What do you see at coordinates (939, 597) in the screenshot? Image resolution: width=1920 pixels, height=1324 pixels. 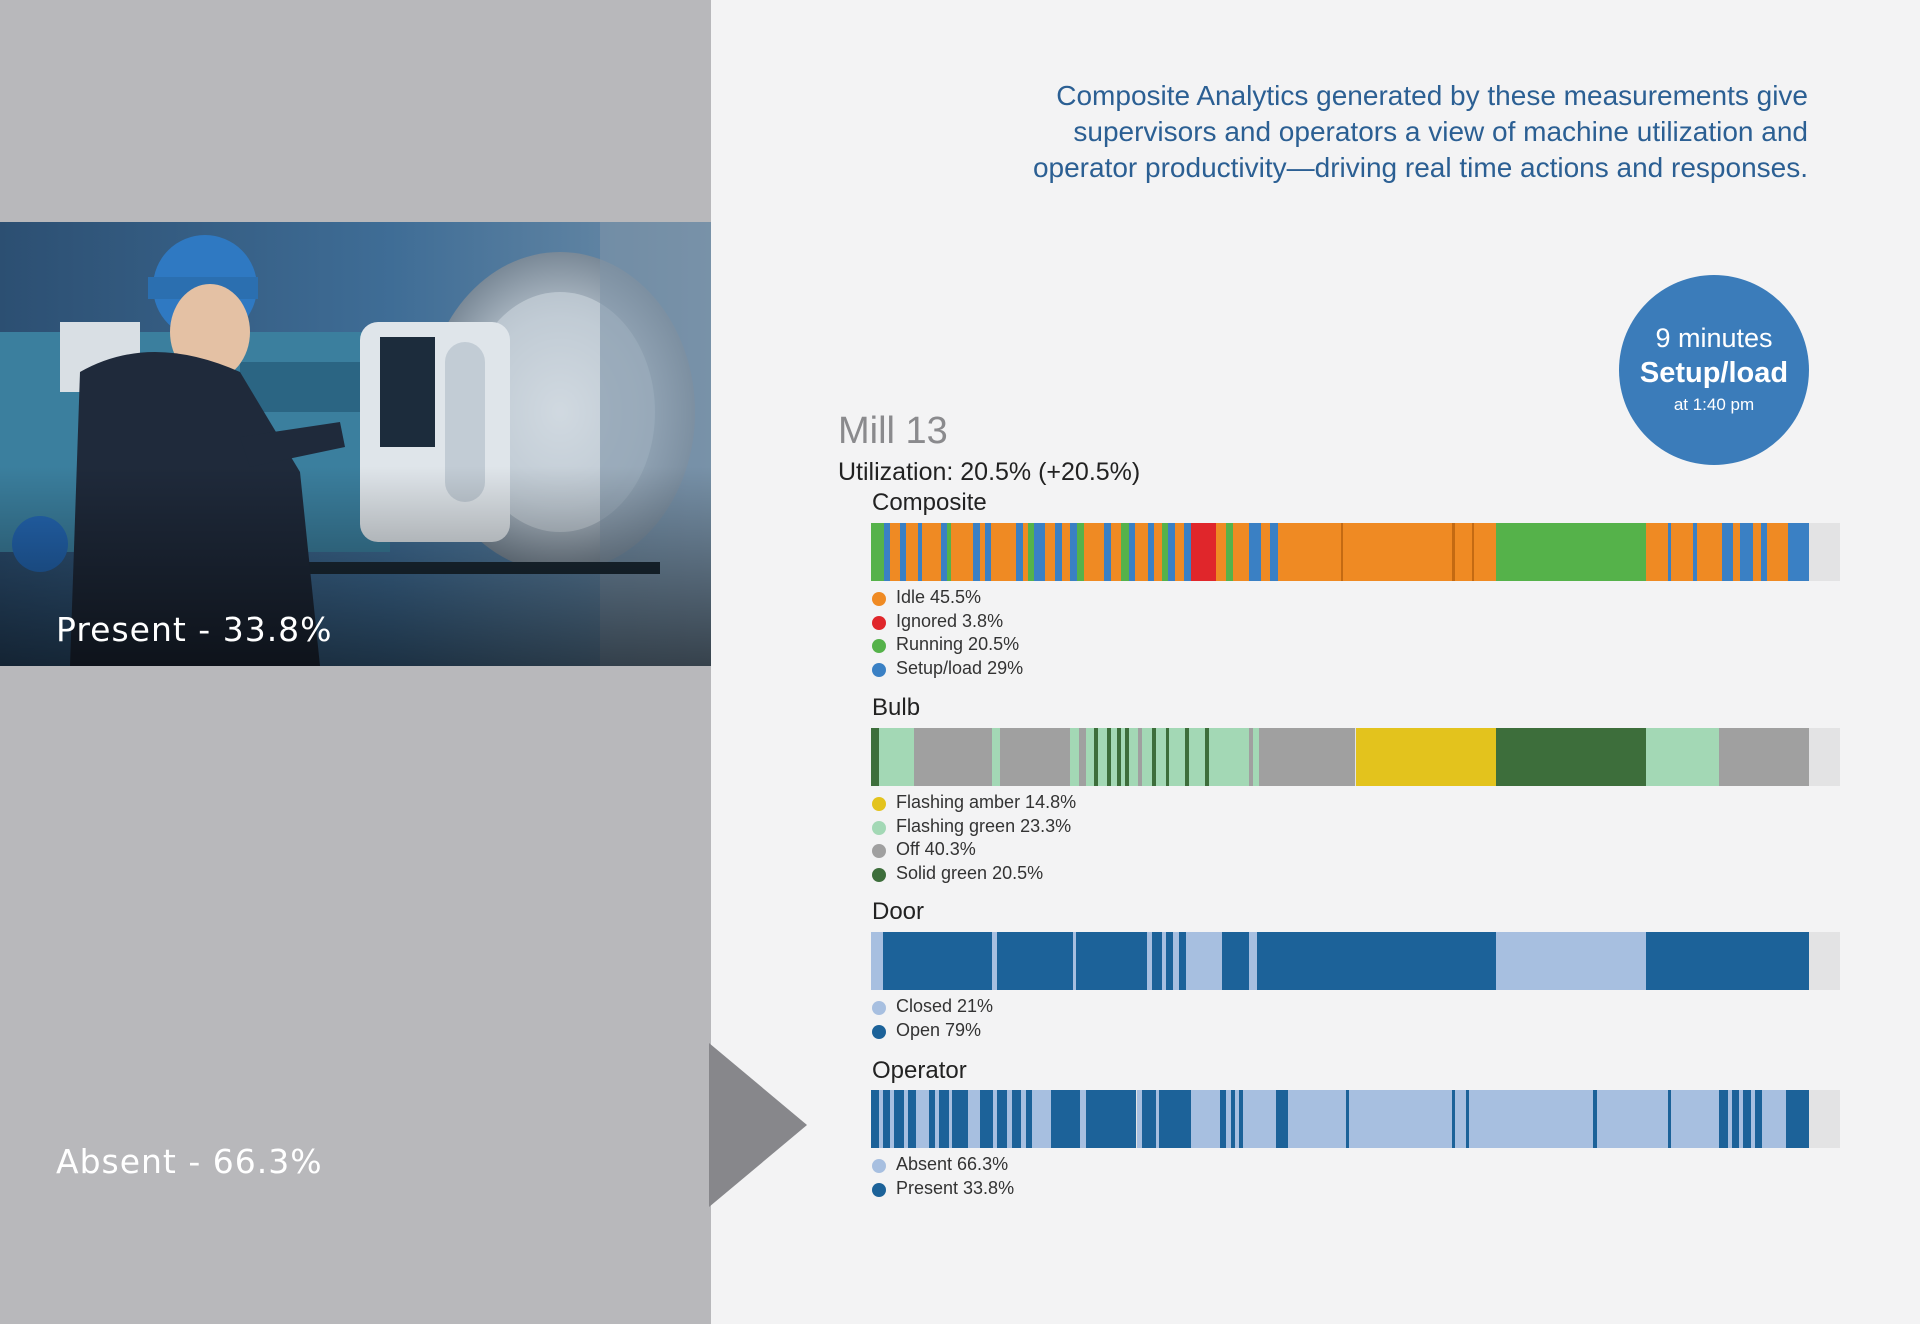 I see `legend-label: Idle 45.5%` at bounding box center [939, 597].